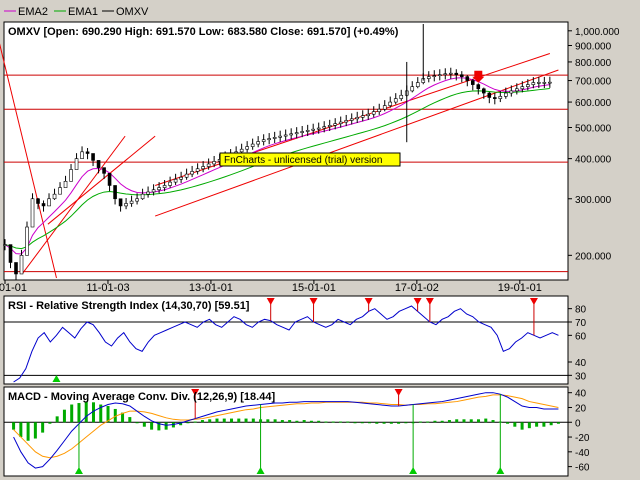  What do you see at coordinates (593, 47) in the screenshot?
I see `y-tick-label: 900.000` at bounding box center [593, 47].